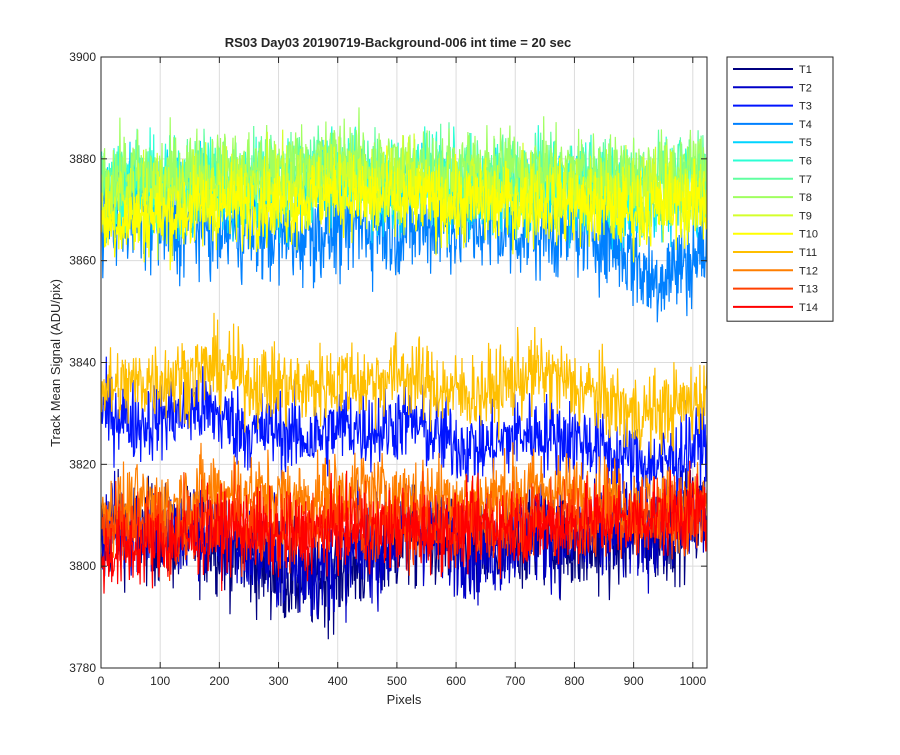 The height and width of the screenshot is (755, 900). I want to click on legend-label: T13, so click(808, 290).